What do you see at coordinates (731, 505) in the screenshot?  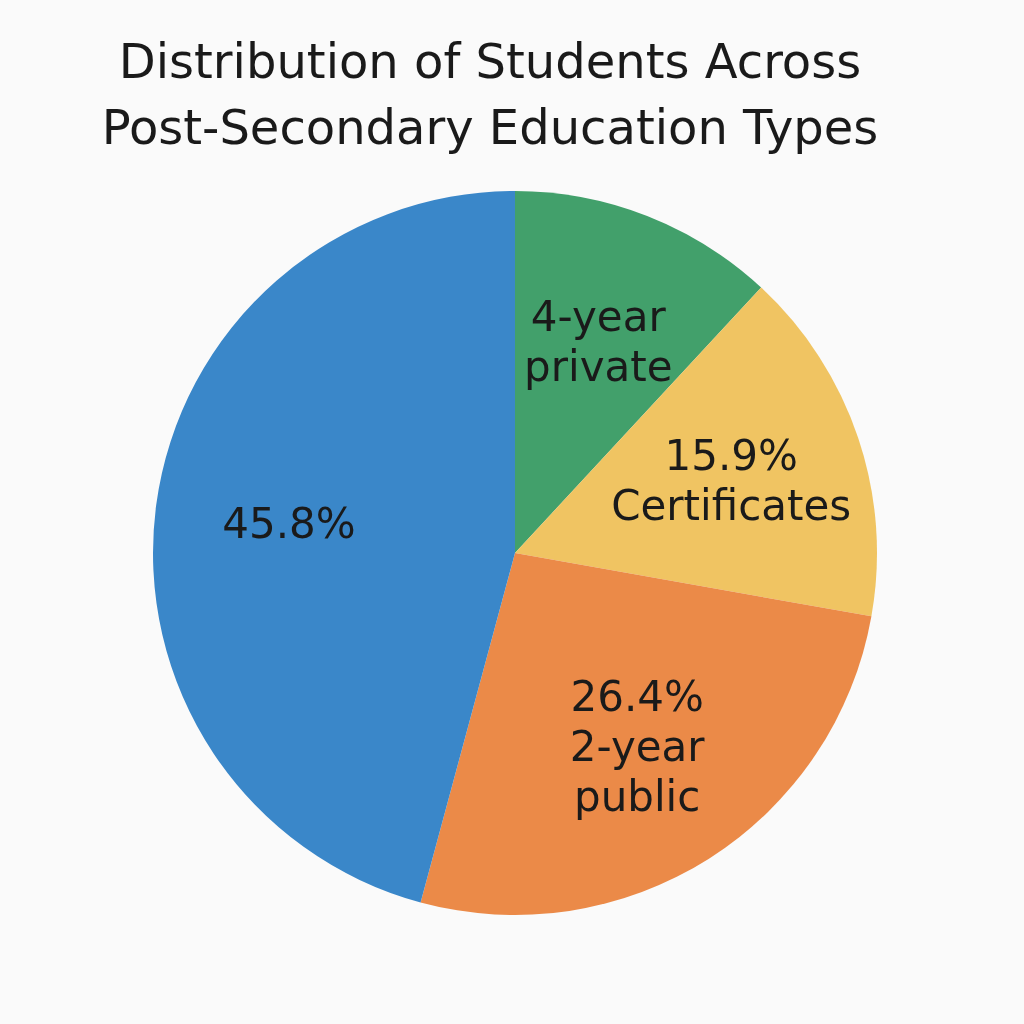 I see `slice-label: Certificates` at bounding box center [731, 505].